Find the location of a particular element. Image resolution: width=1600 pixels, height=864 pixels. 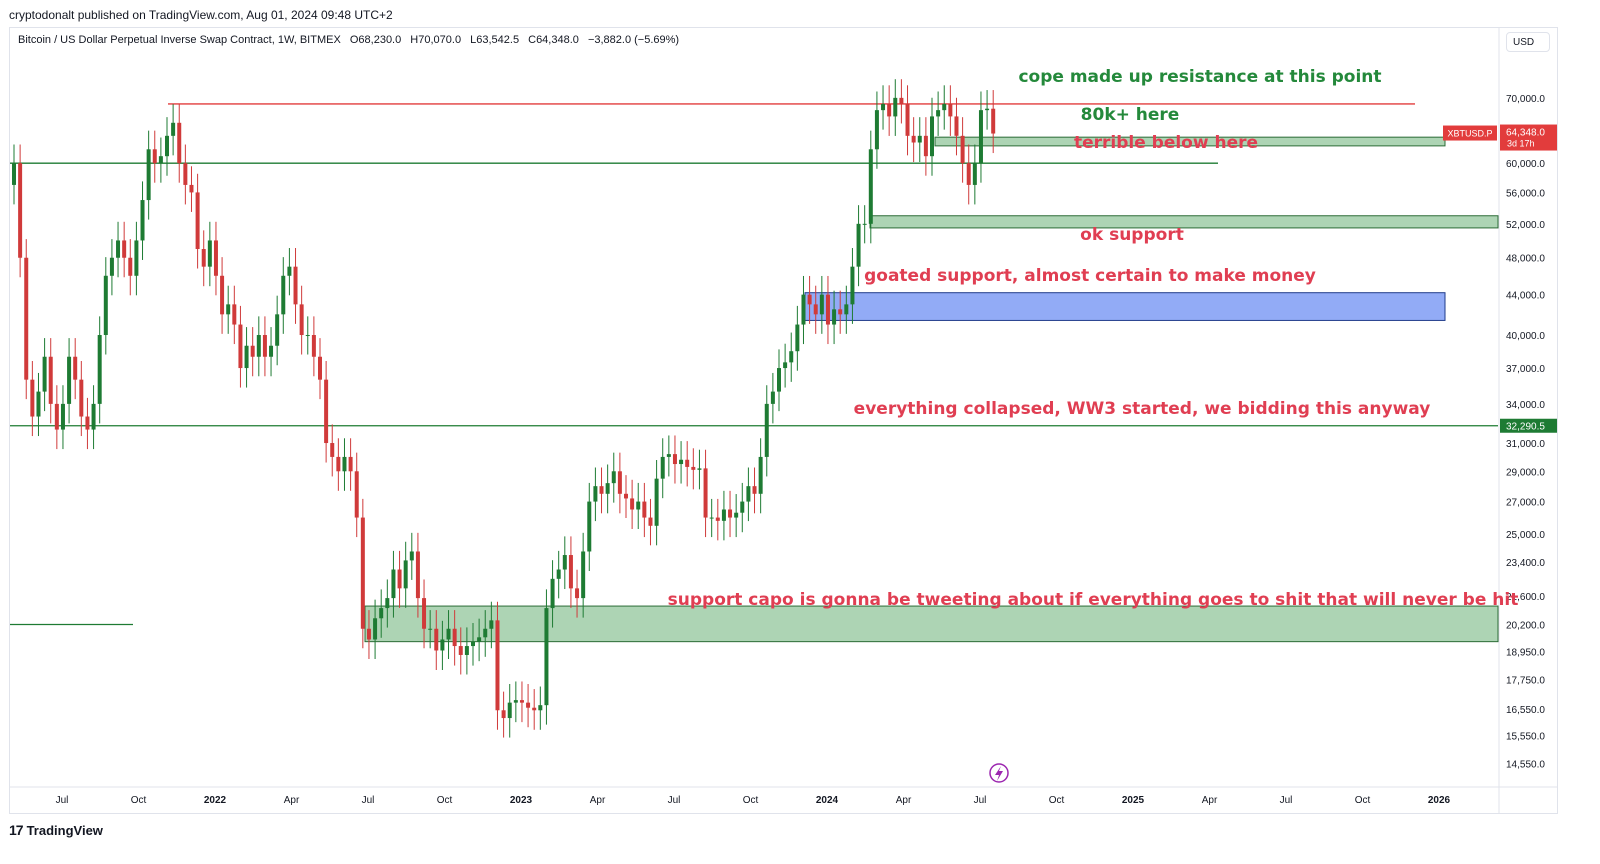

tradingview-logo: 17 TradingView is located at coordinates (56, 830).